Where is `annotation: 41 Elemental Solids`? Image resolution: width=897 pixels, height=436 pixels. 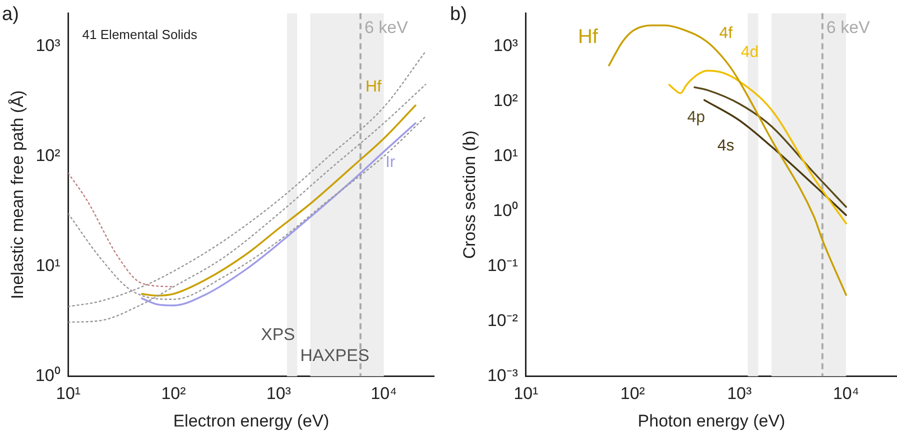
annotation: 41 Elemental Solids is located at coordinates (140, 34).